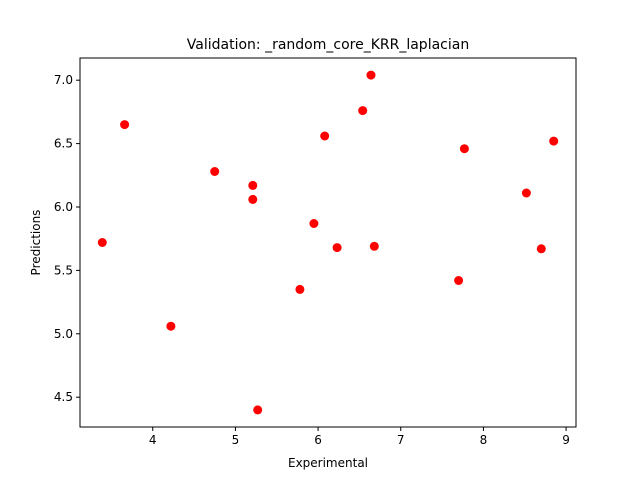 This screenshot has height=480, width=640. Describe the element at coordinates (328, 45) in the screenshot. I see `chart-title: Validation: _random_core_KRR_laplacian` at that location.